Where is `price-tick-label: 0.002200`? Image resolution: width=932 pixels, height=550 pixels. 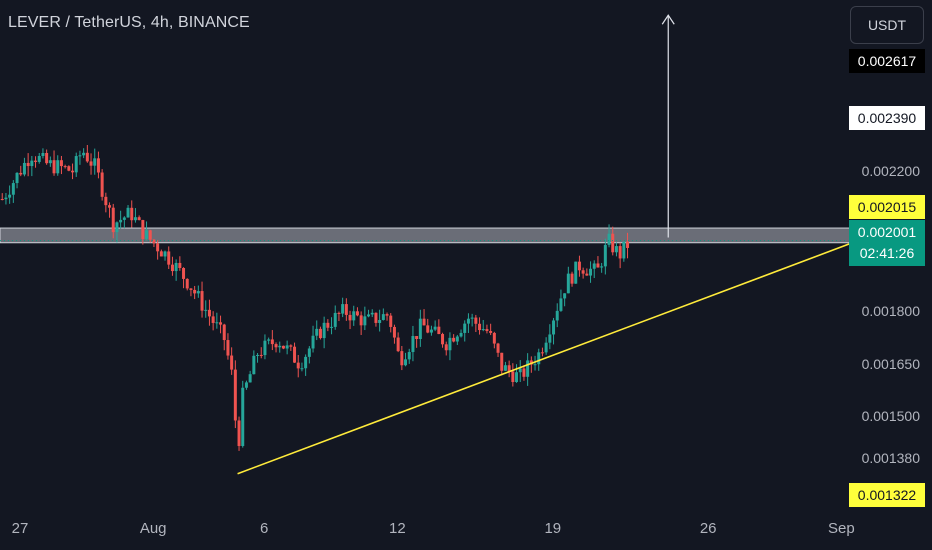
price-tick-label: 0.002200 is located at coordinates (890, 171).